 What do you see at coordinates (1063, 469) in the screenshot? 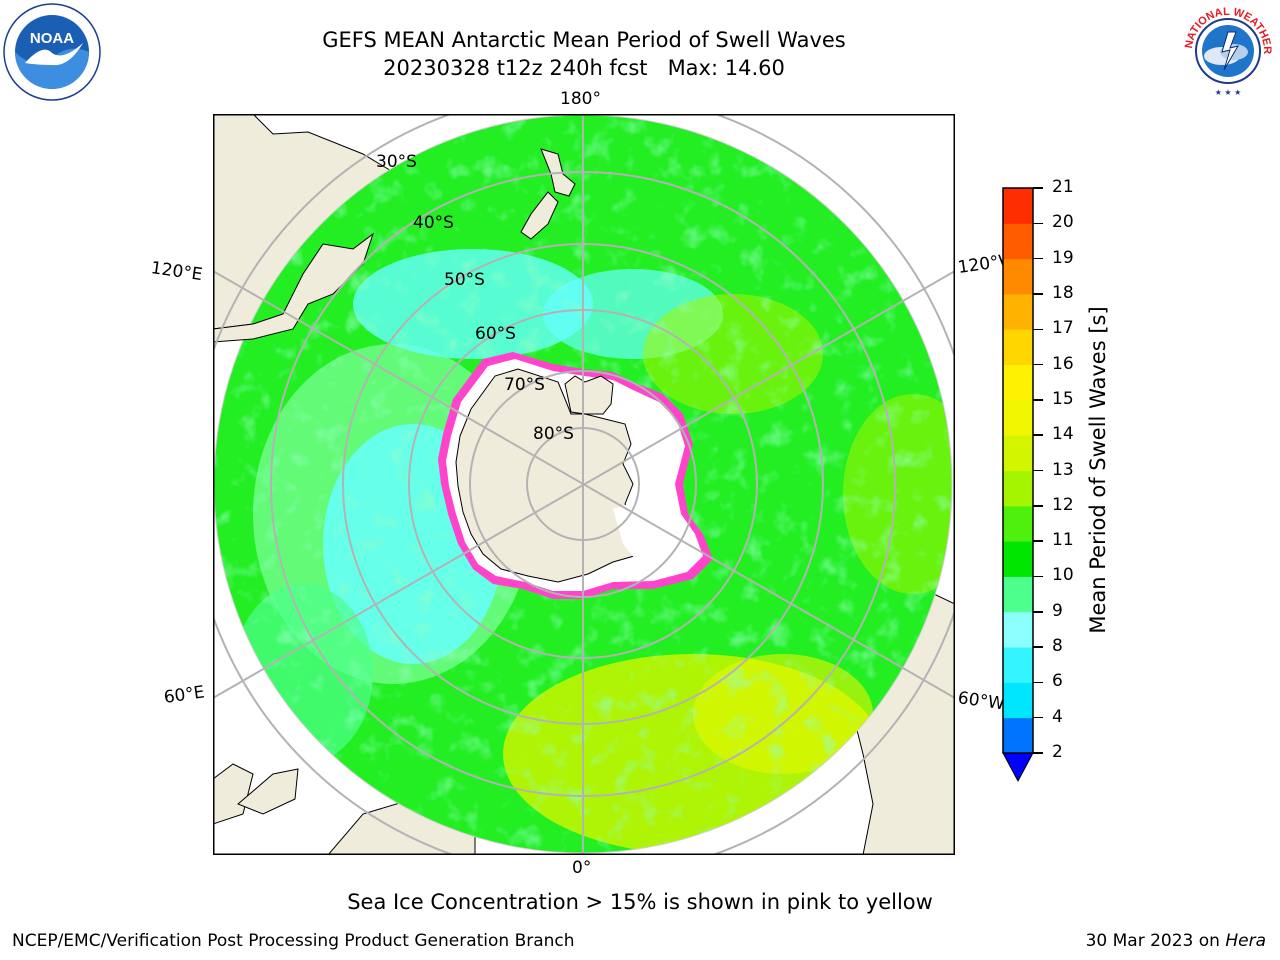
I see `colorbar-tick-label: 13` at bounding box center [1063, 469].